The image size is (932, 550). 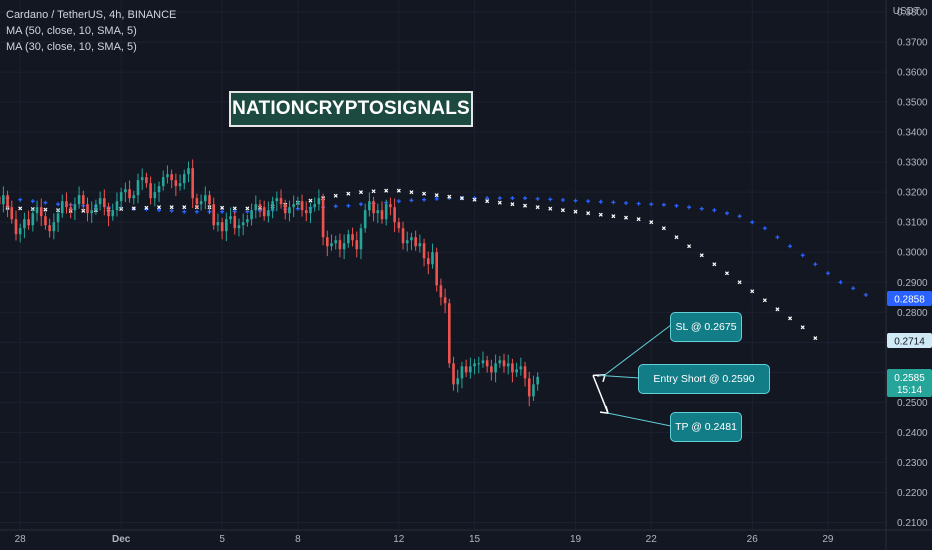 What do you see at coordinates (466, 537) in the screenshot?
I see `time-axis: 28 Dec 5 8 12 15 19 22 26 29` at bounding box center [466, 537].